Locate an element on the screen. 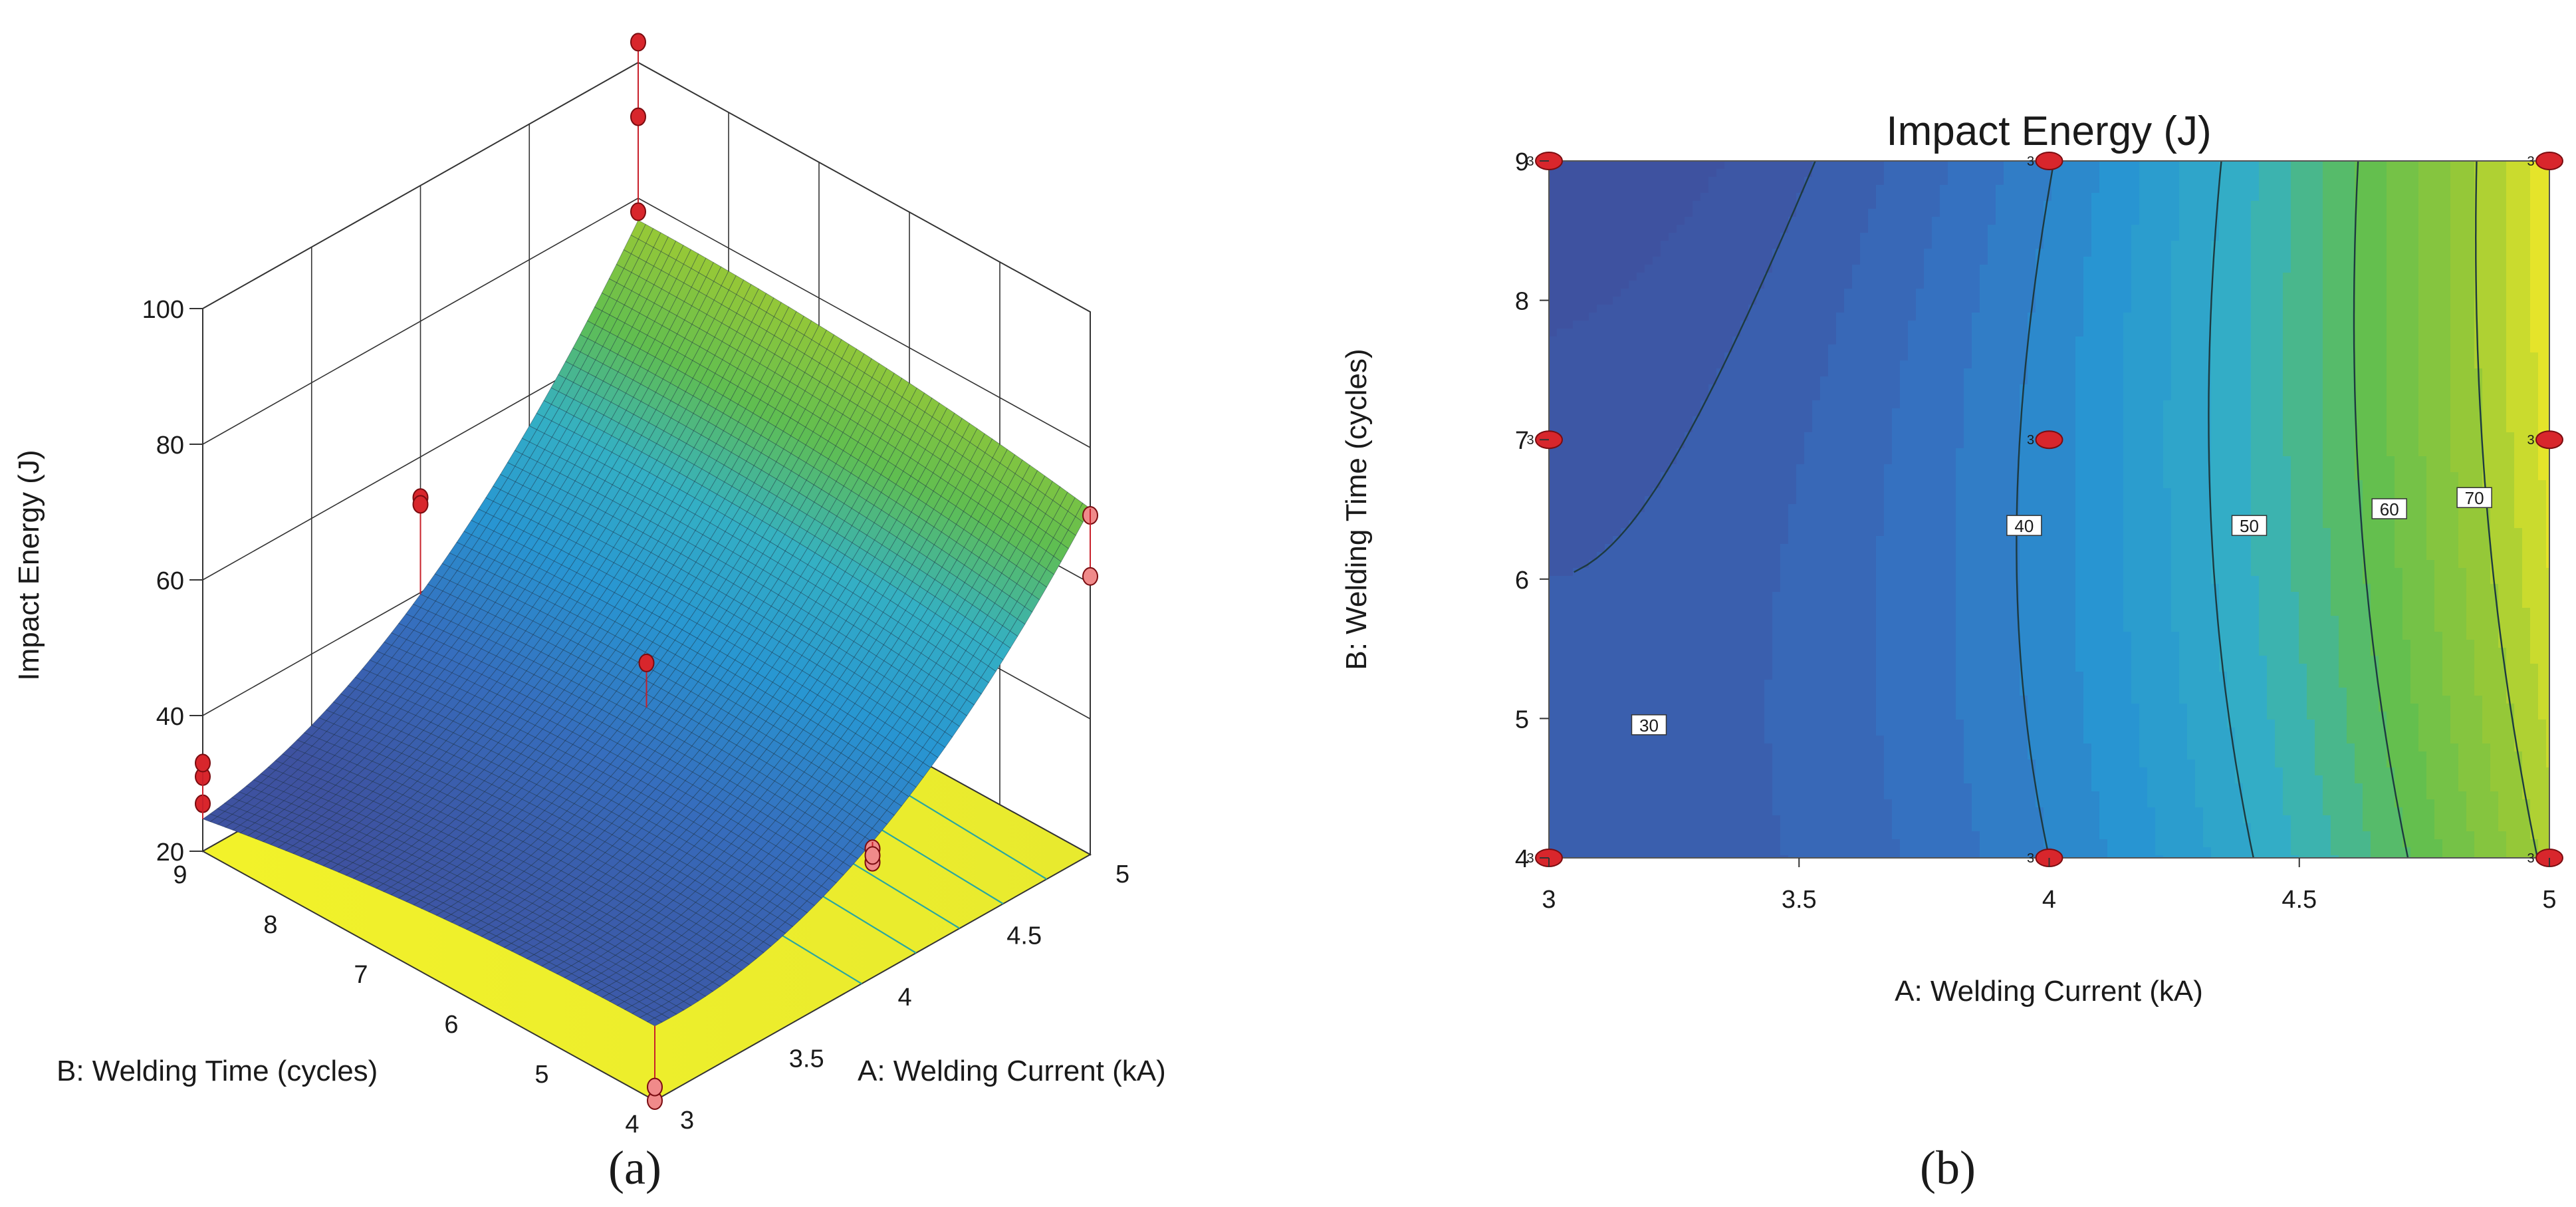 The width and height of the screenshot is (2576, 1207). y-tick-label: 6 is located at coordinates (451, 1025).